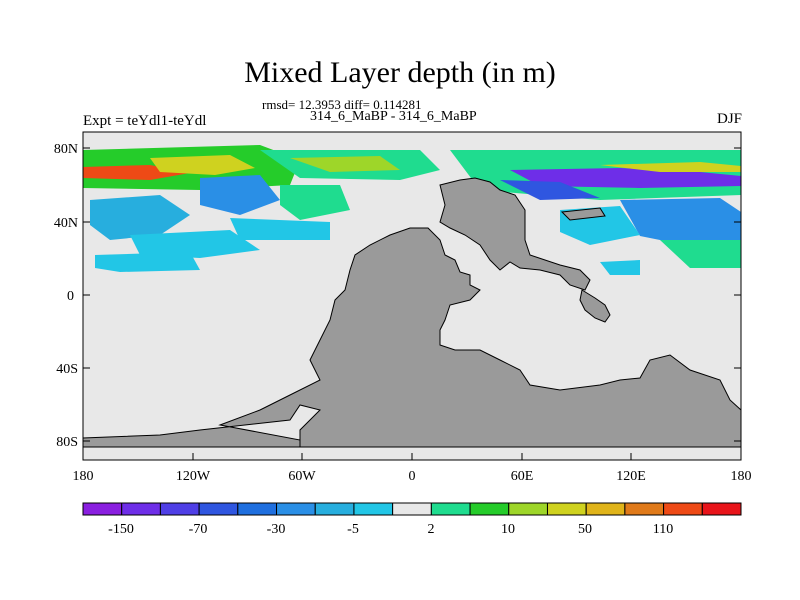 This screenshot has width=800, height=600. I want to click on colorbar-label: 110, so click(663, 529).